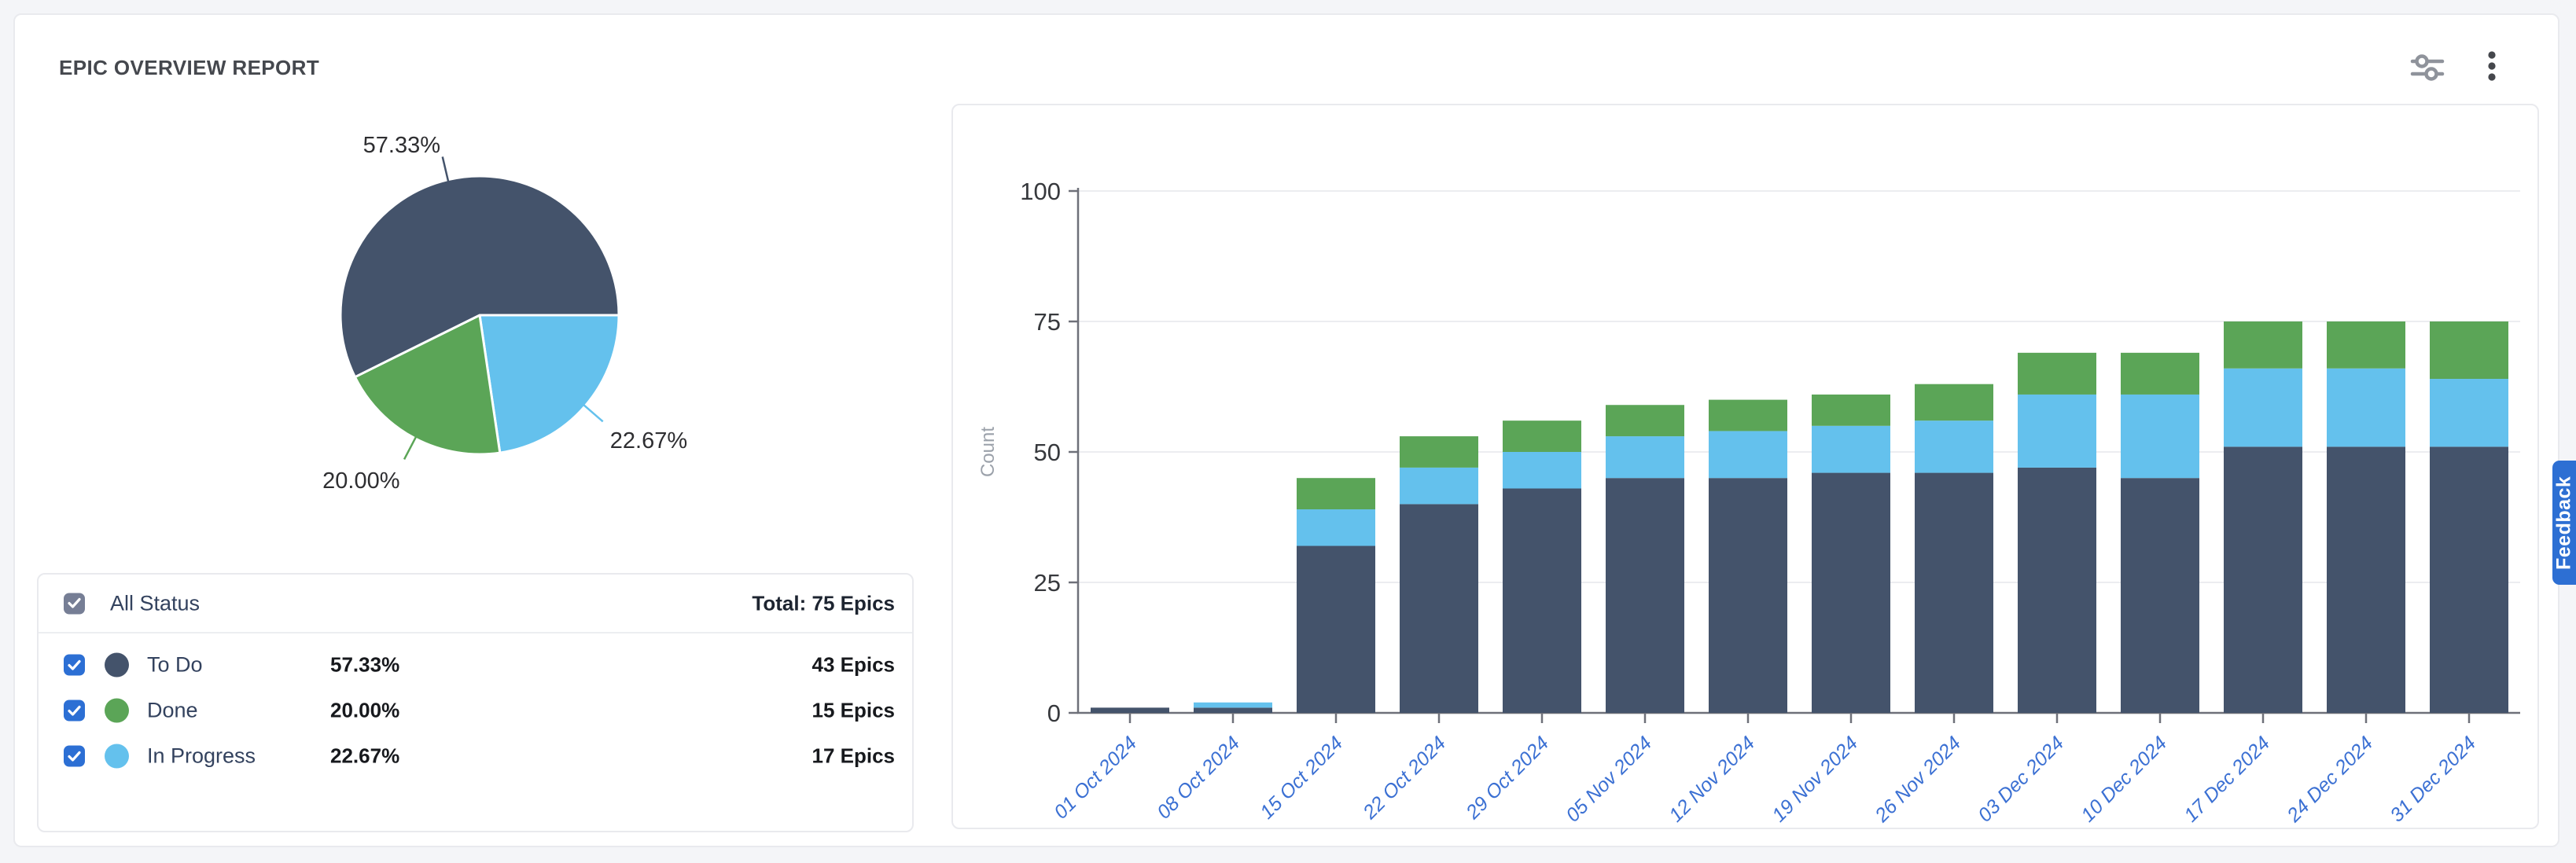 The height and width of the screenshot is (863, 2576). Describe the element at coordinates (549, 384) in the screenshot. I see `pie-slice-in-progress` at that location.